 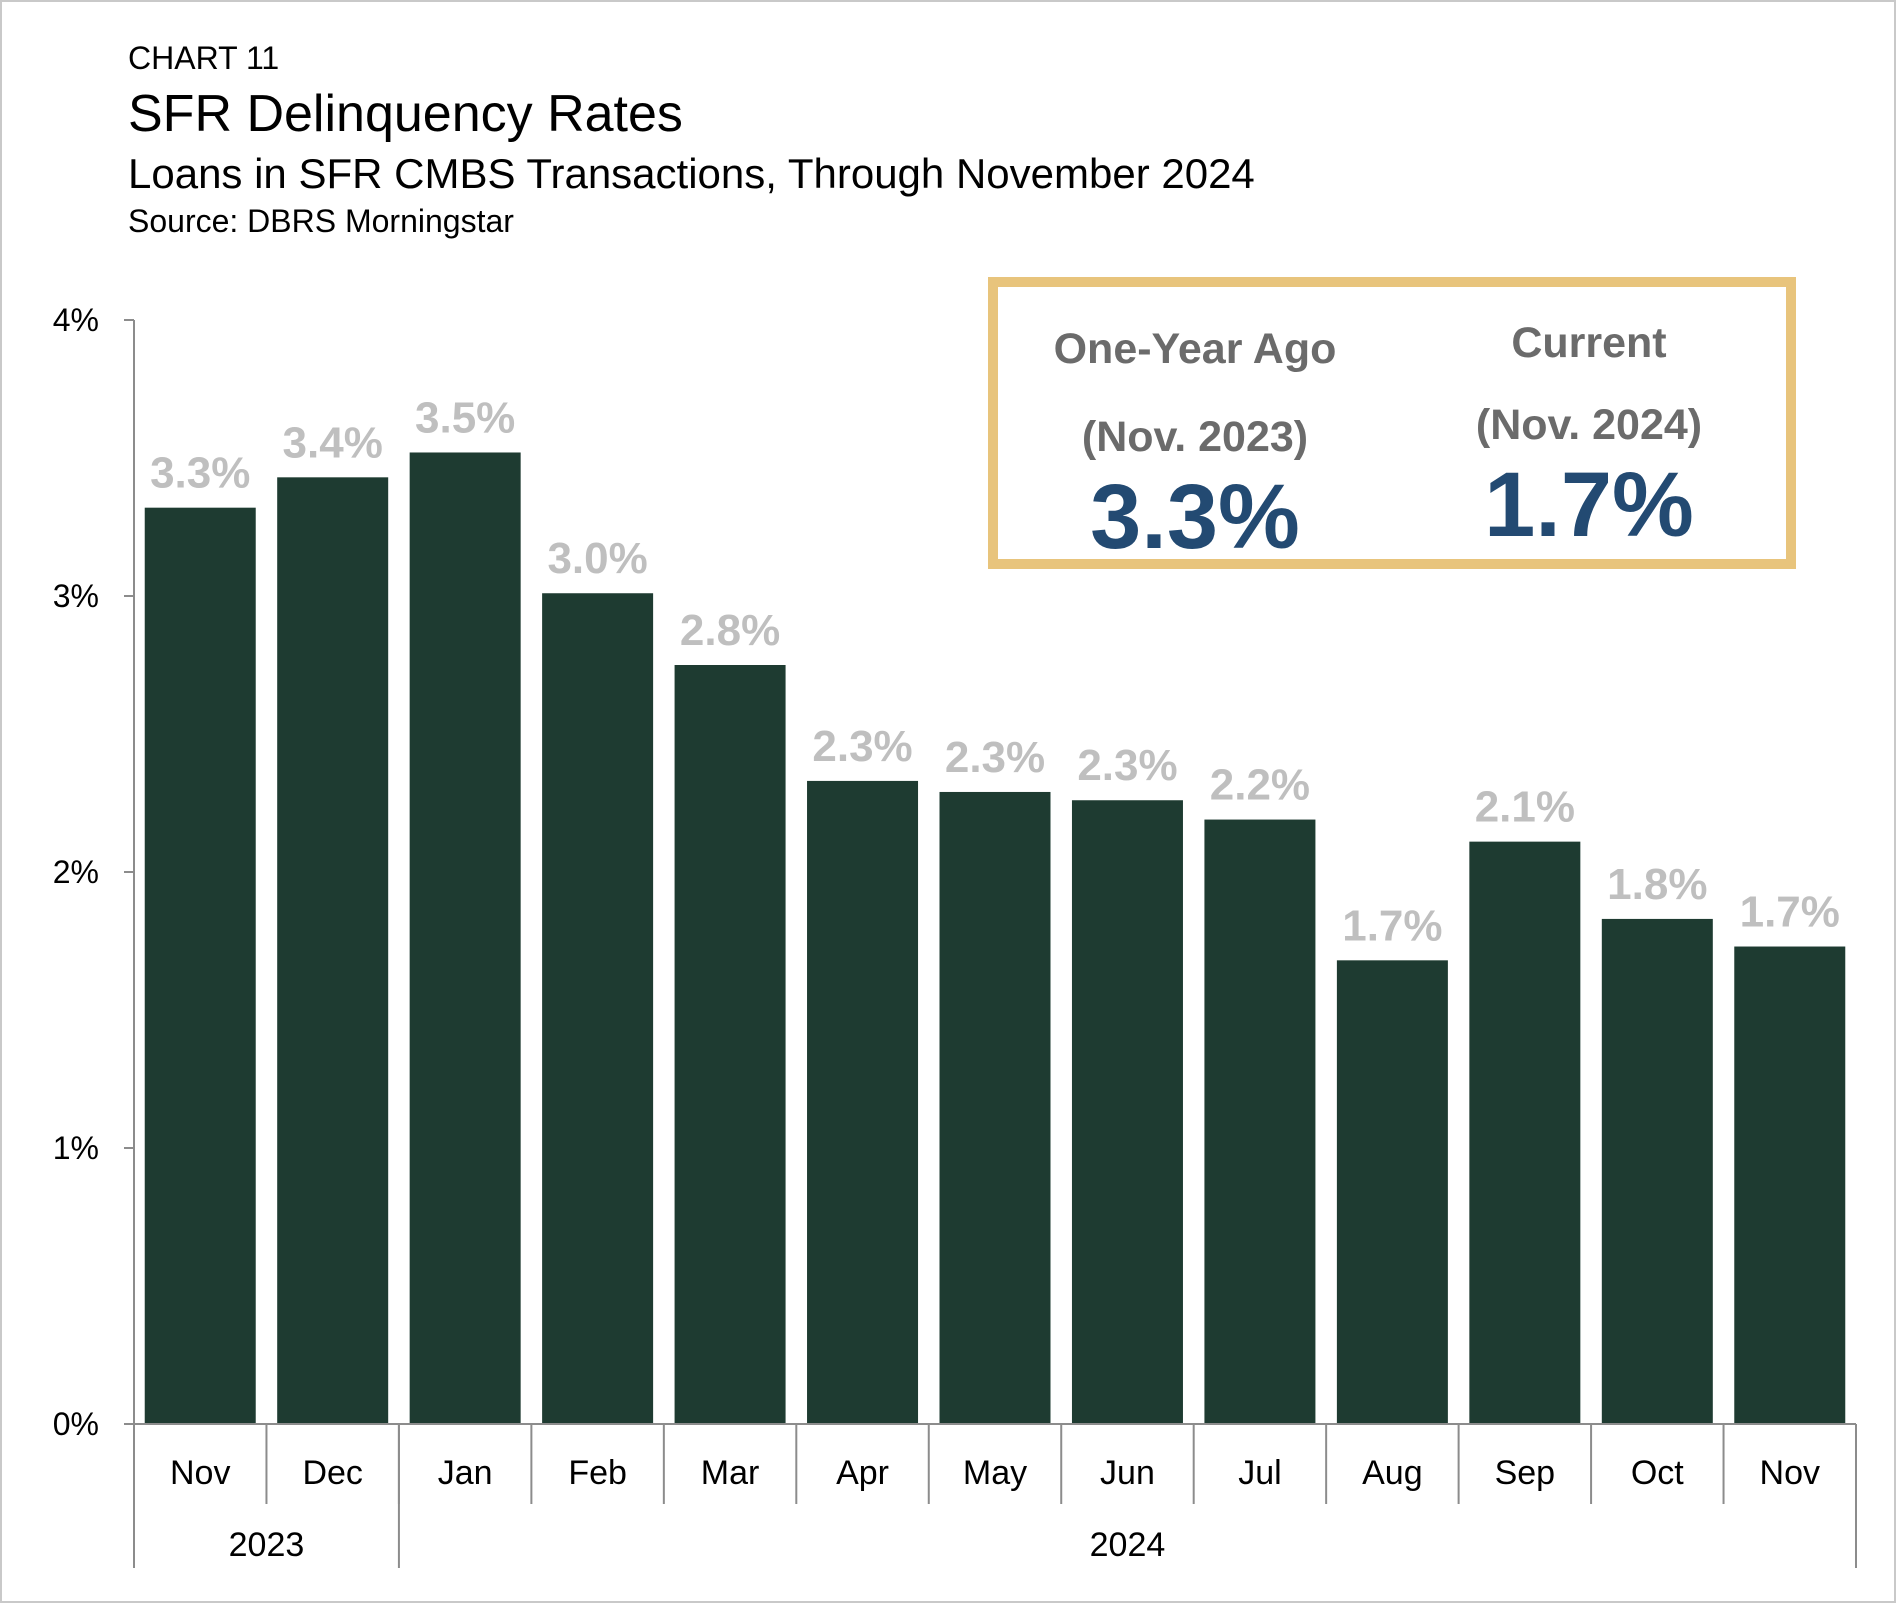 What do you see at coordinates (267, 1545) in the screenshot?
I see `year-group-label: 2023` at bounding box center [267, 1545].